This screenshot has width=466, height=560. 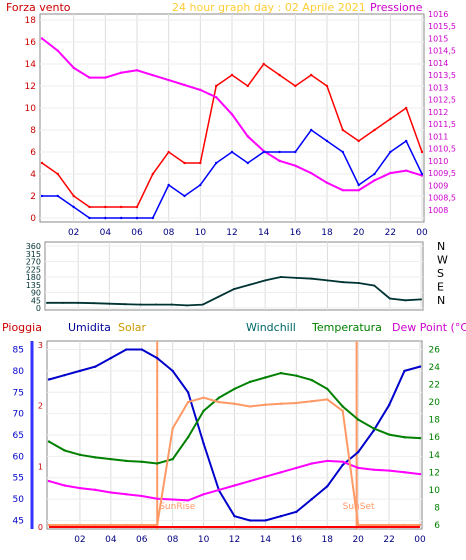 I want to click on humidity-tick-label: 75, so click(x=18, y=393).